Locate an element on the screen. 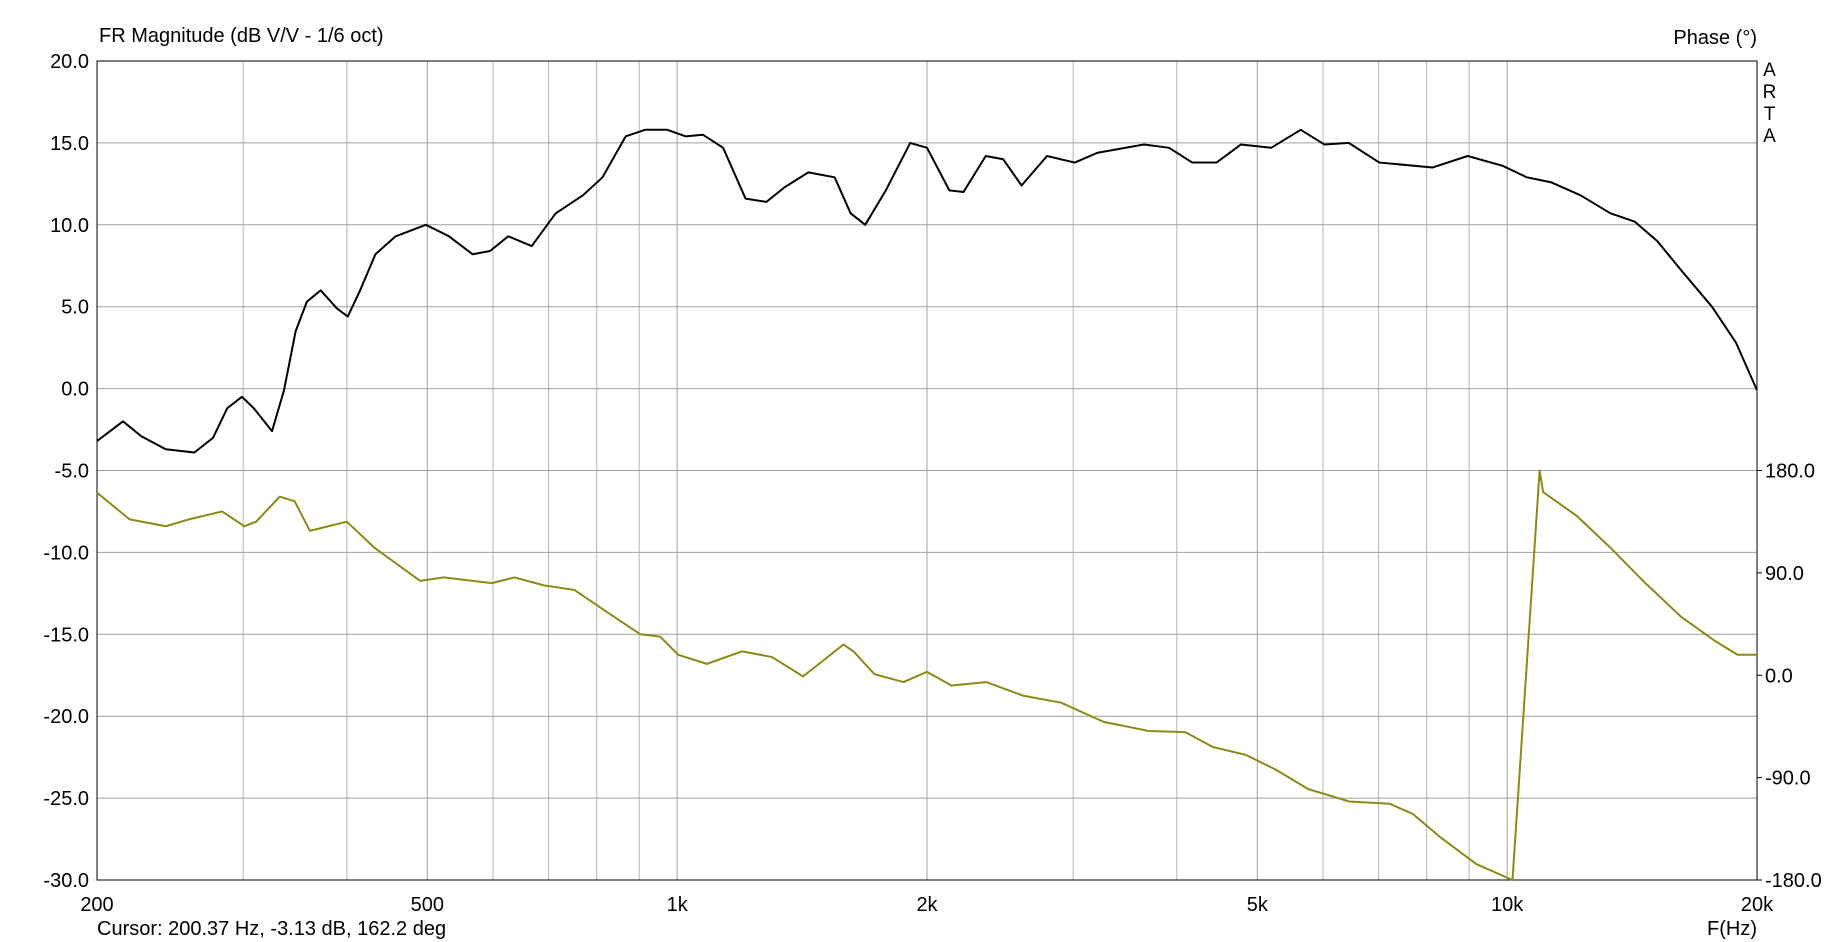 This screenshot has width=1833, height=942. chart-title: FR Magnitude (dB V/V - 1/6 oct) is located at coordinates (241, 36).